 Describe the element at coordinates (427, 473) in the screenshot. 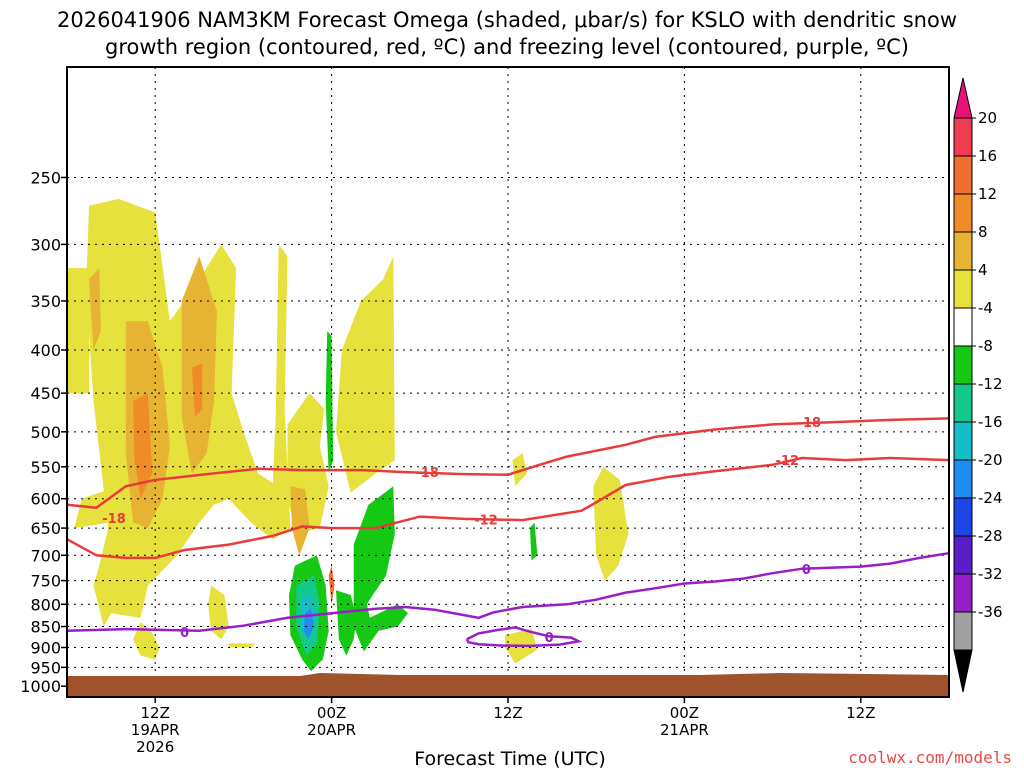

I see `contour-label-0: -18` at that location.